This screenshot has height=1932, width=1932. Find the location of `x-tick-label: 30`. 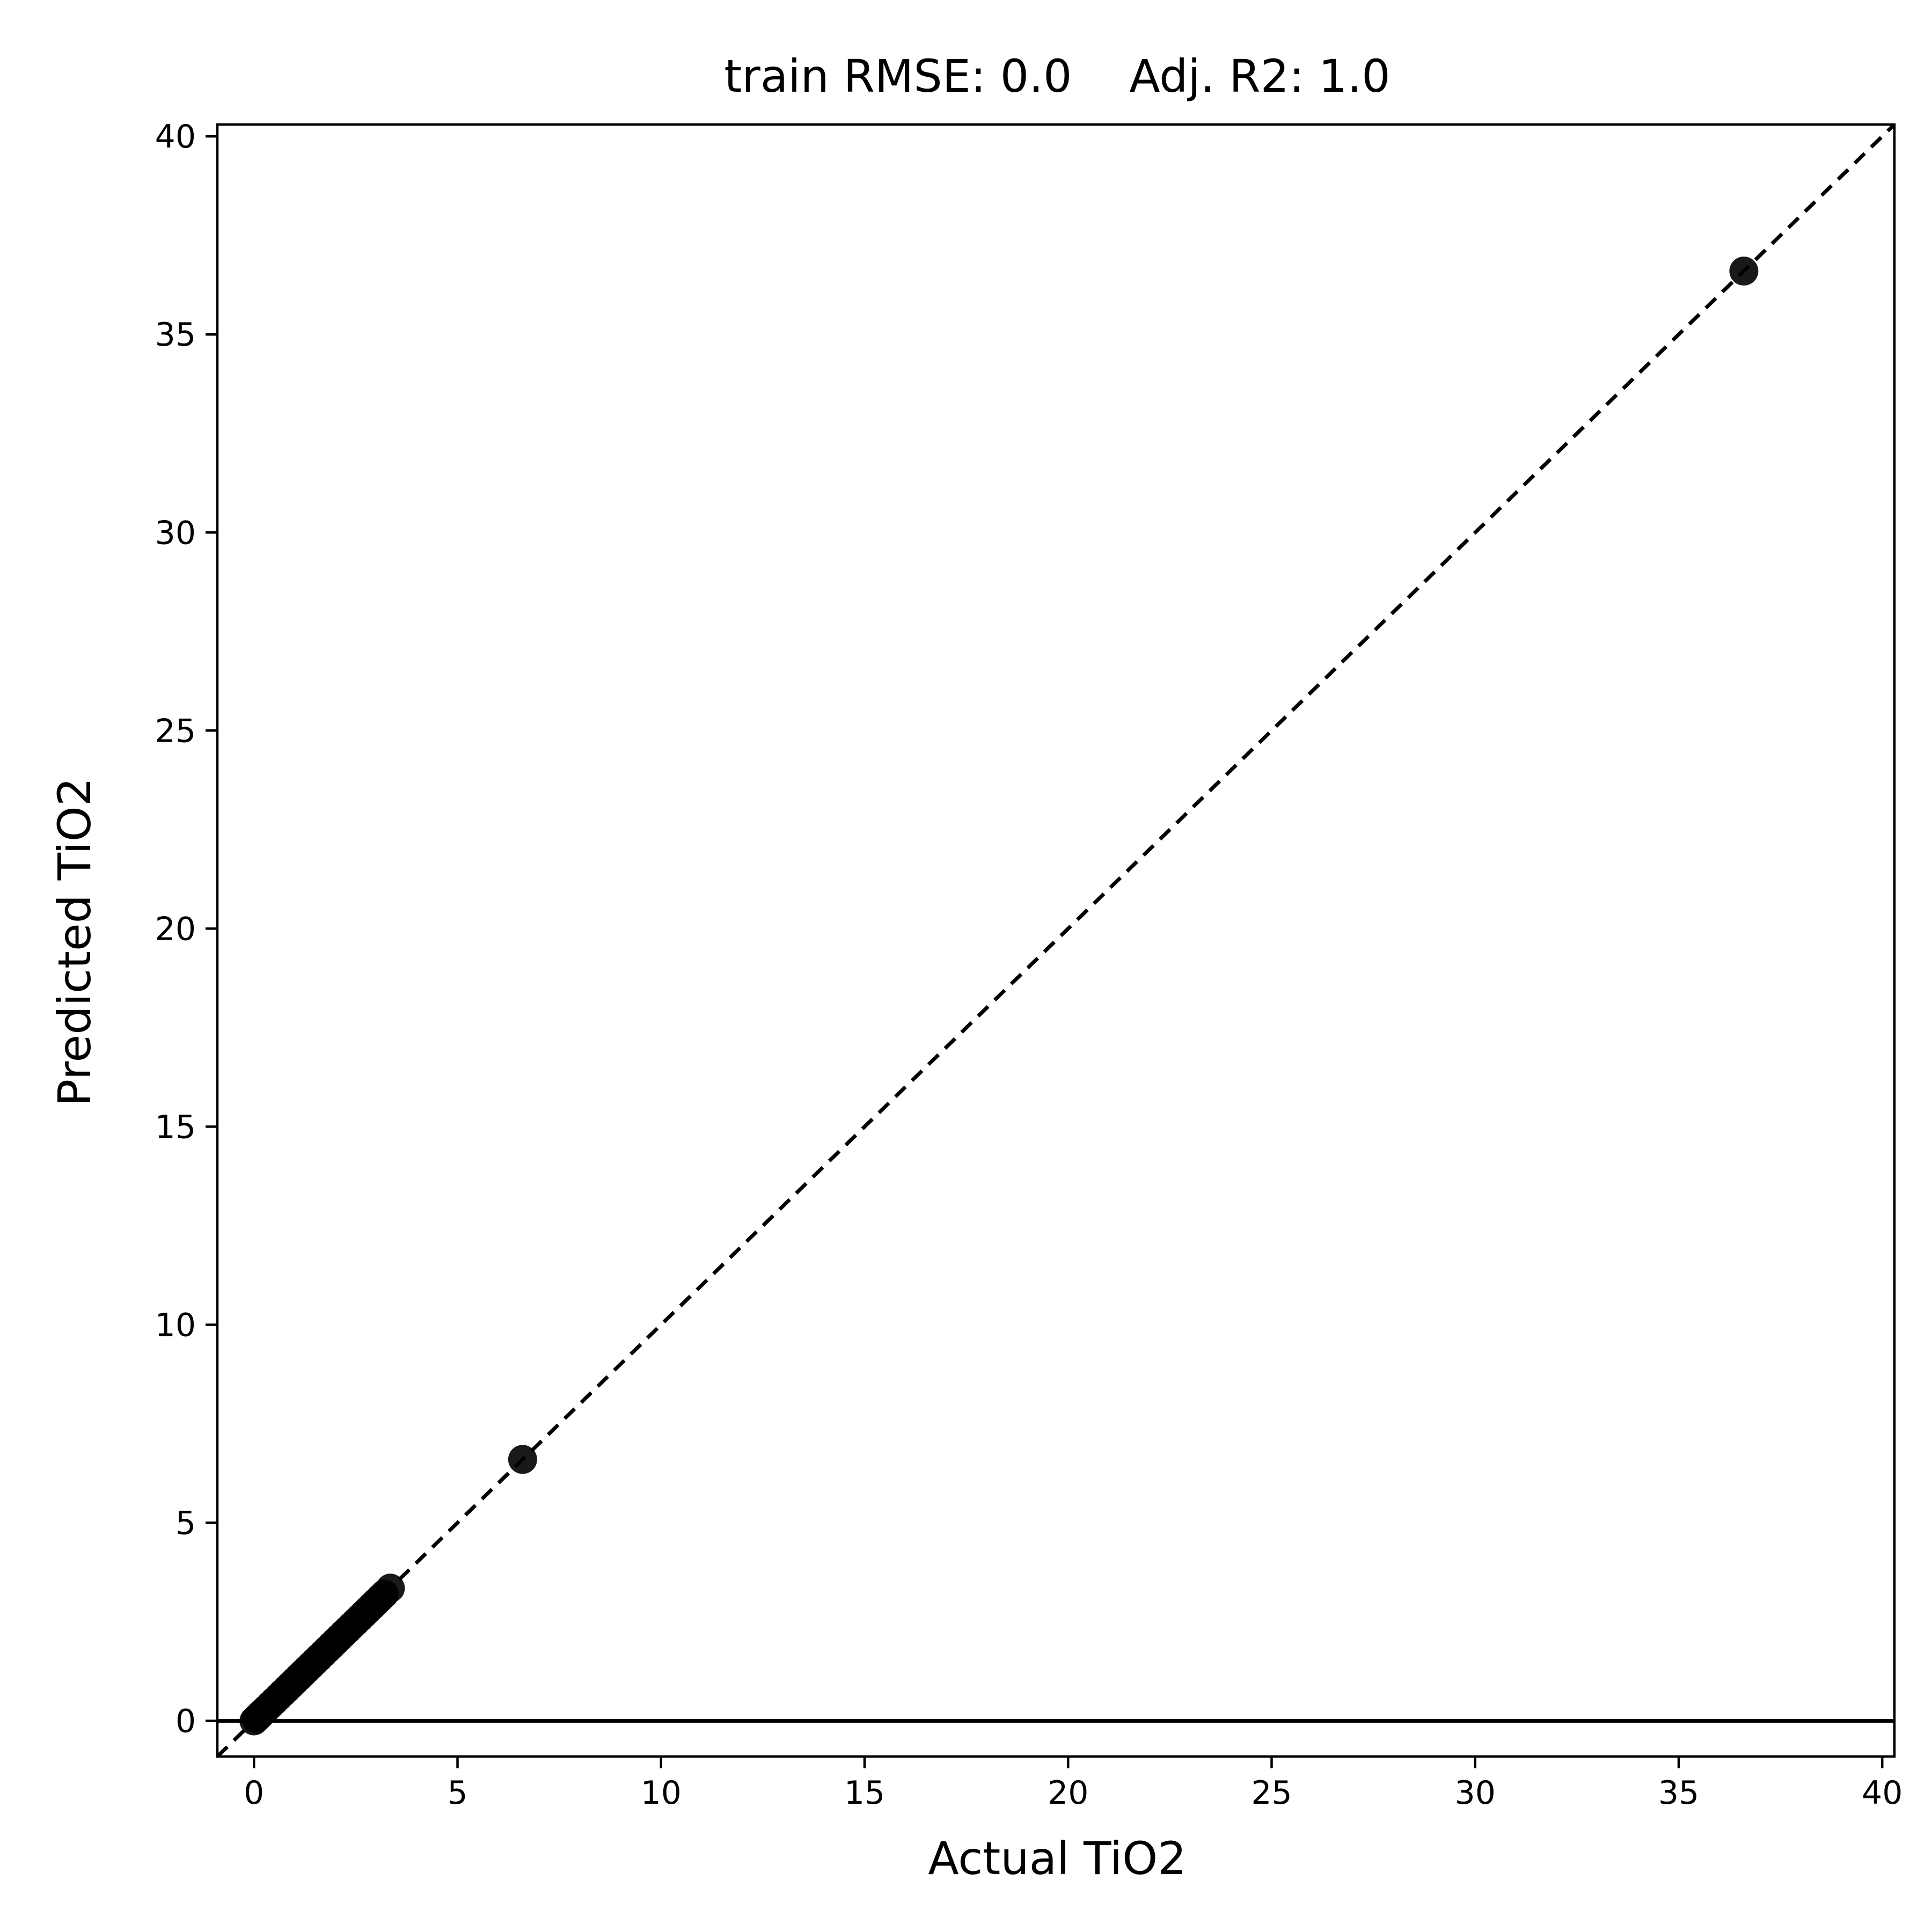

x-tick-label: 30 is located at coordinates (1475, 1793).